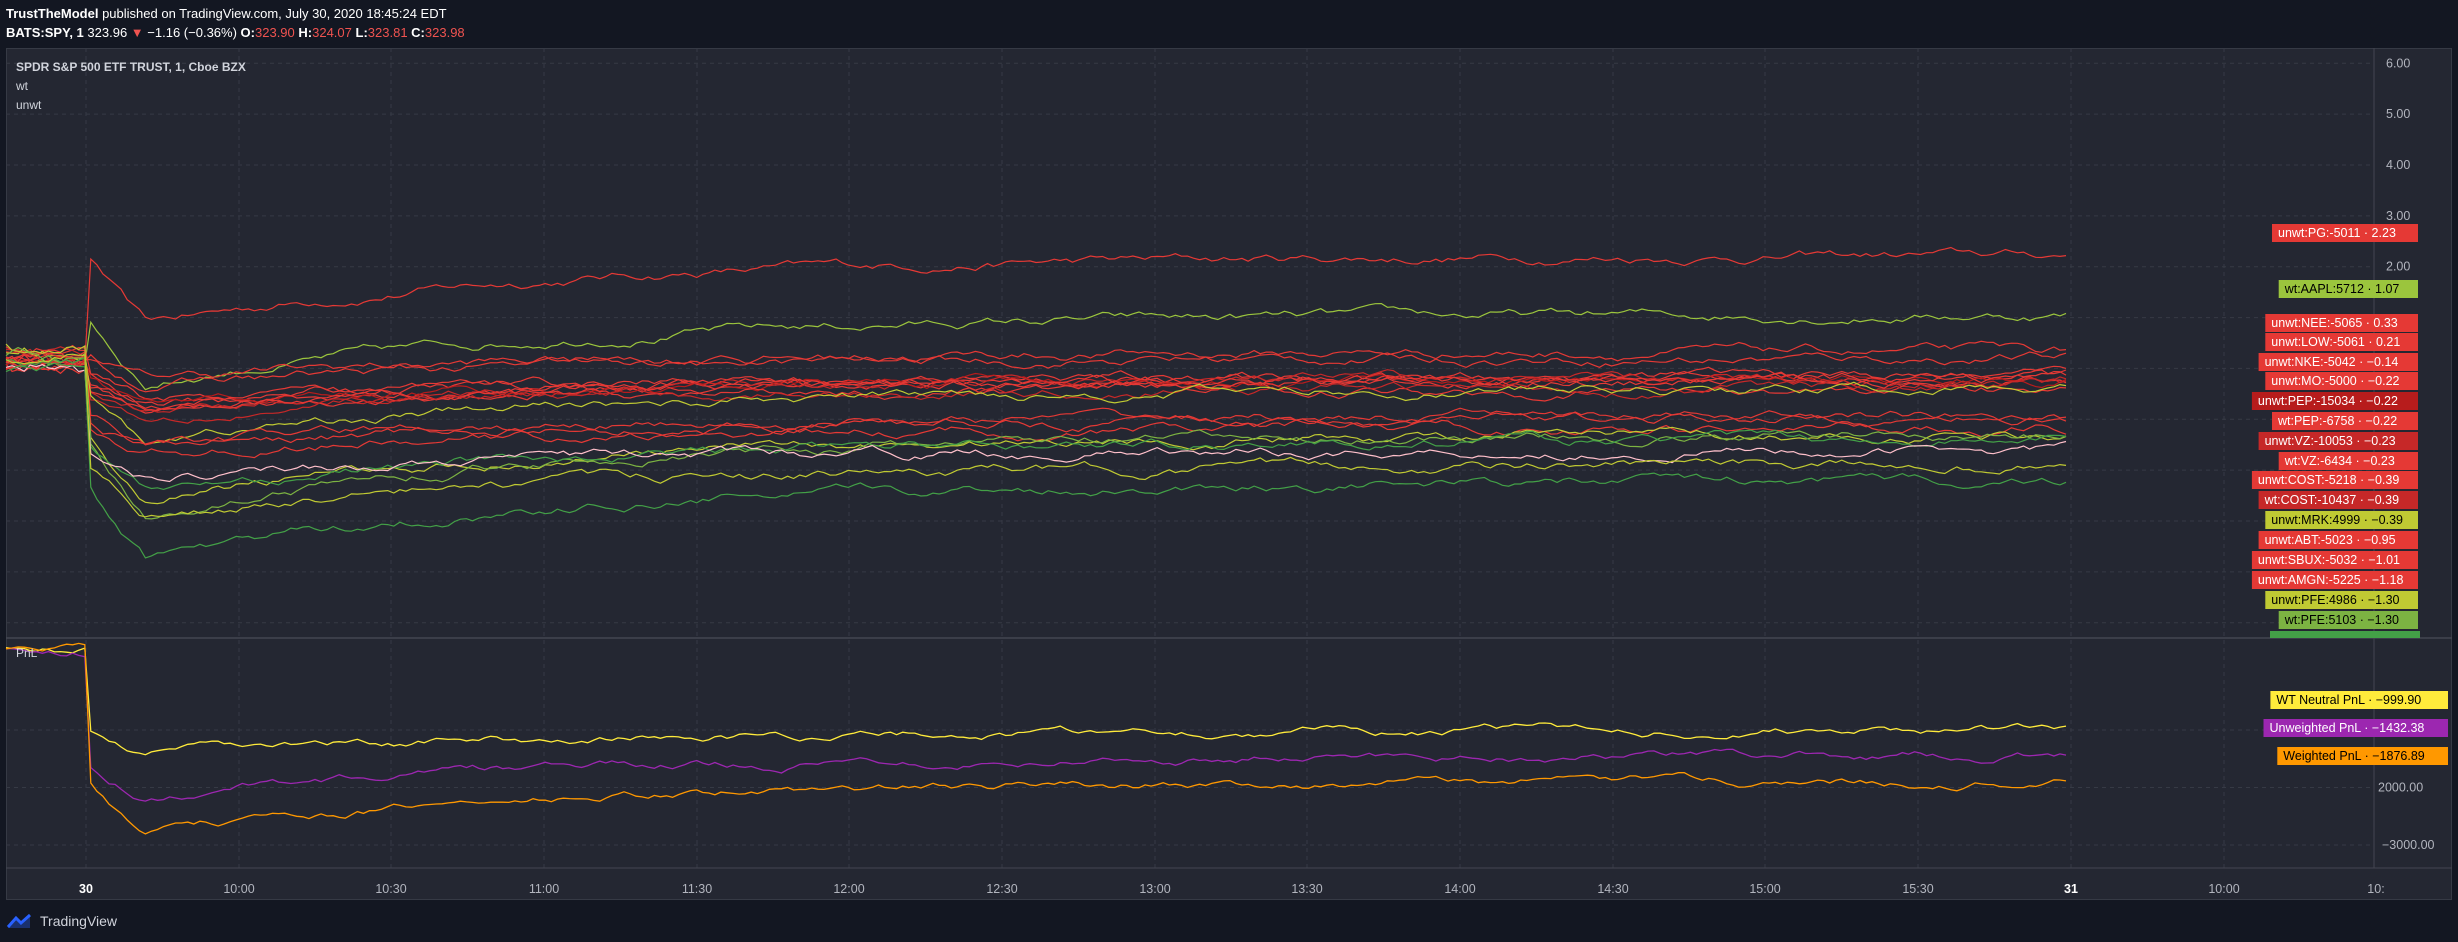  I want to click on x-tick-label: 14:30, so click(1612, 889).